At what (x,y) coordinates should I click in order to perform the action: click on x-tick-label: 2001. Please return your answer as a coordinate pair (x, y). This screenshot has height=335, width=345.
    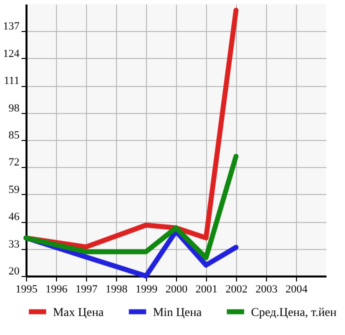
    Looking at the image, I should click on (207, 290).